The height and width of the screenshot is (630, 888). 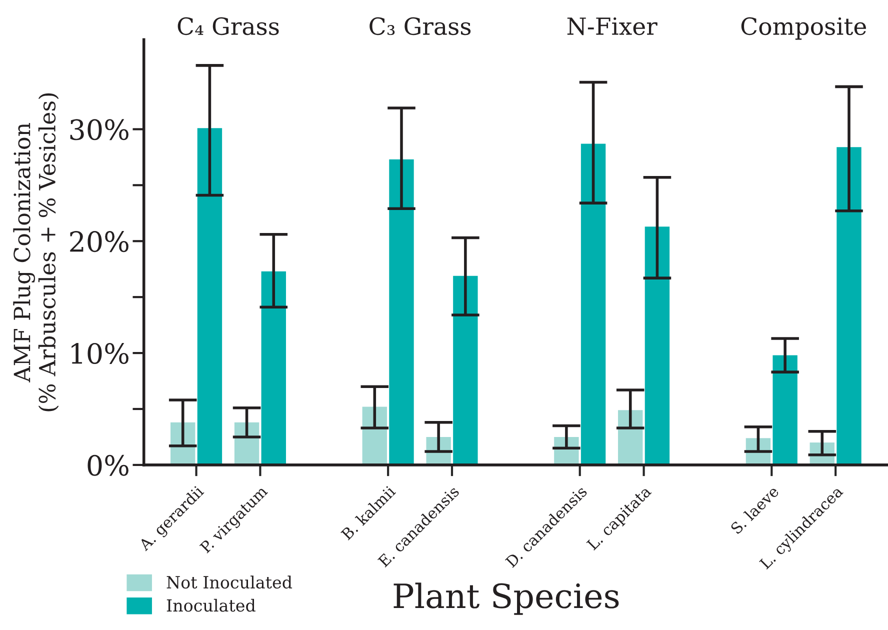 I want to click on y-tick-label: 0%, so click(x=108, y=465).